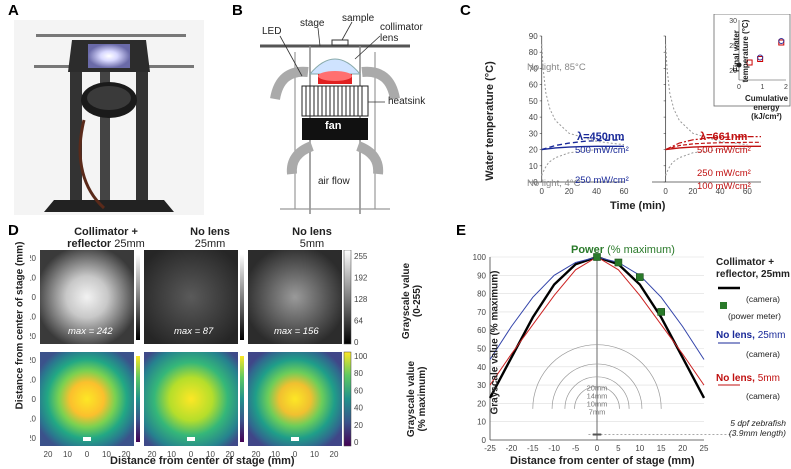  I want to click on e-xtick: 10, so click(639, 448).